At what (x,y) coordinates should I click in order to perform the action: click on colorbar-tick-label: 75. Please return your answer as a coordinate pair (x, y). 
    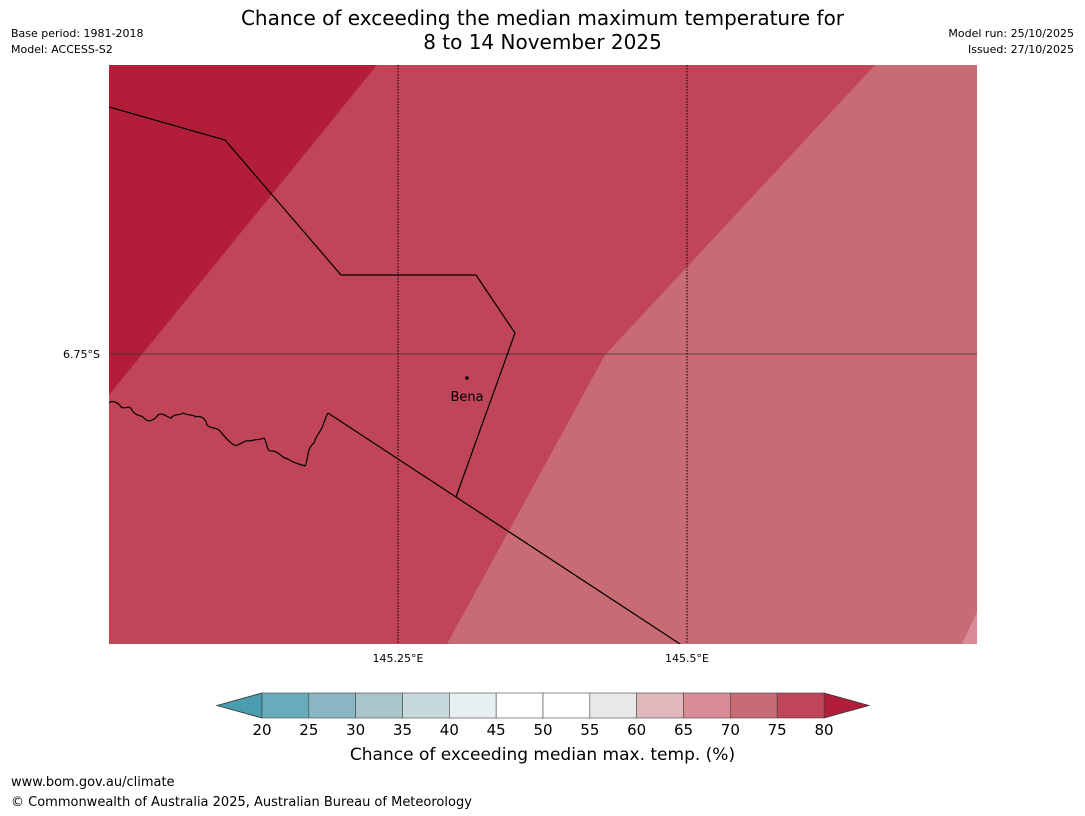
    Looking at the image, I should click on (777, 730).